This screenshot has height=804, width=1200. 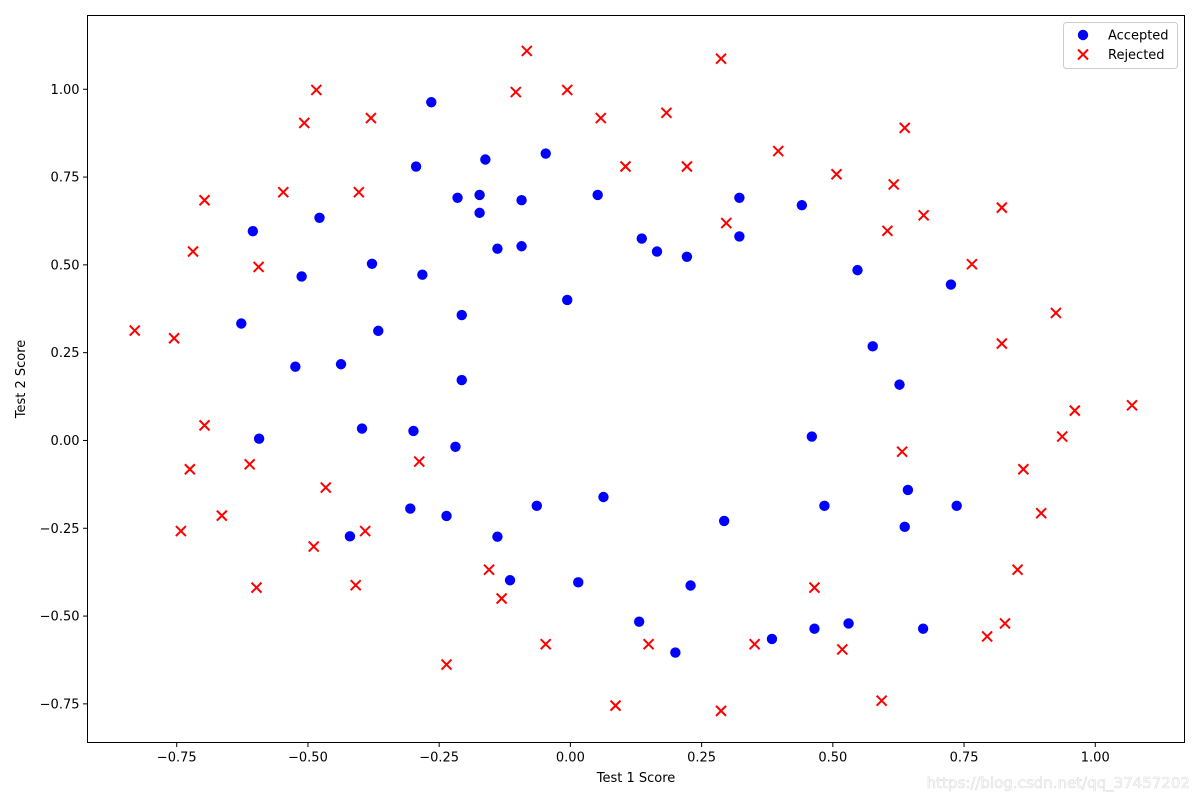 What do you see at coordinates (701, 758) in the screenshot?
I see `x-tick-label: 0.25` at bounding box center [701, 758].